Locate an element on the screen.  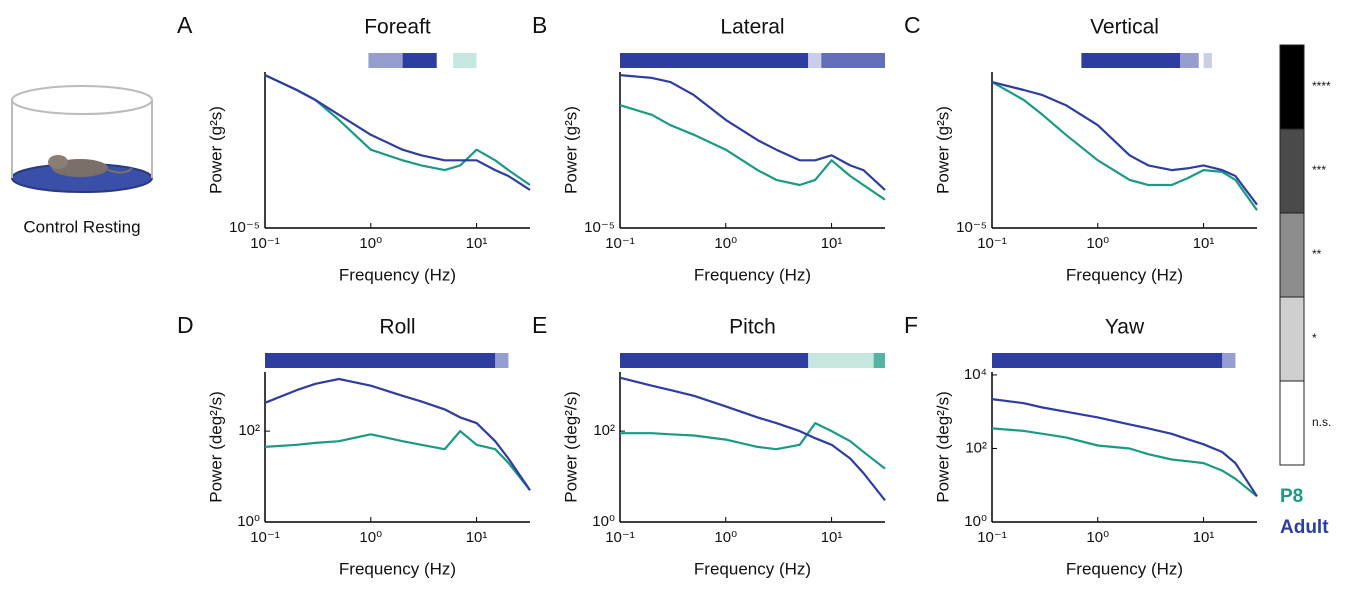
chart-title: Roll is located at coordinates (397, 327).